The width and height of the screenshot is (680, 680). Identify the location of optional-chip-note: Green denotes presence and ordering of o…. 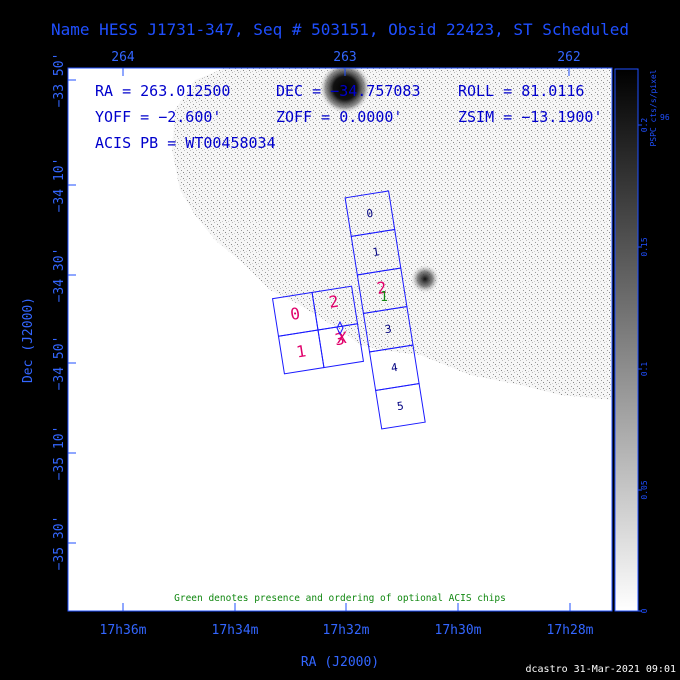
(340, 598).